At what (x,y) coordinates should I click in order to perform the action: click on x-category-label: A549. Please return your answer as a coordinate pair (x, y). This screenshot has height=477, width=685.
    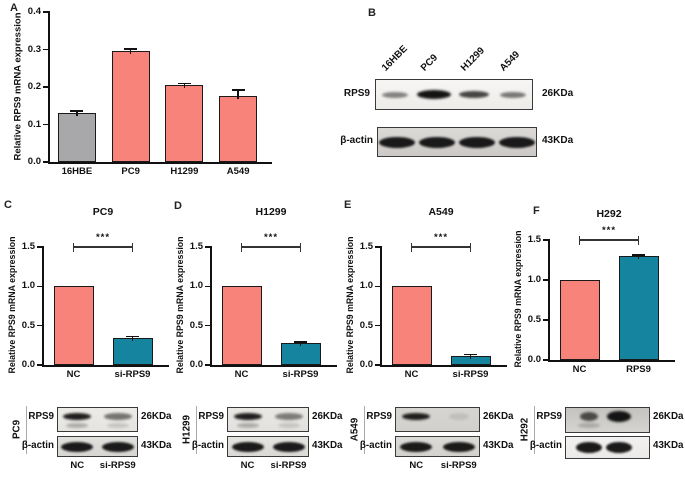
    Looking at the image, I should click on (238, 171).